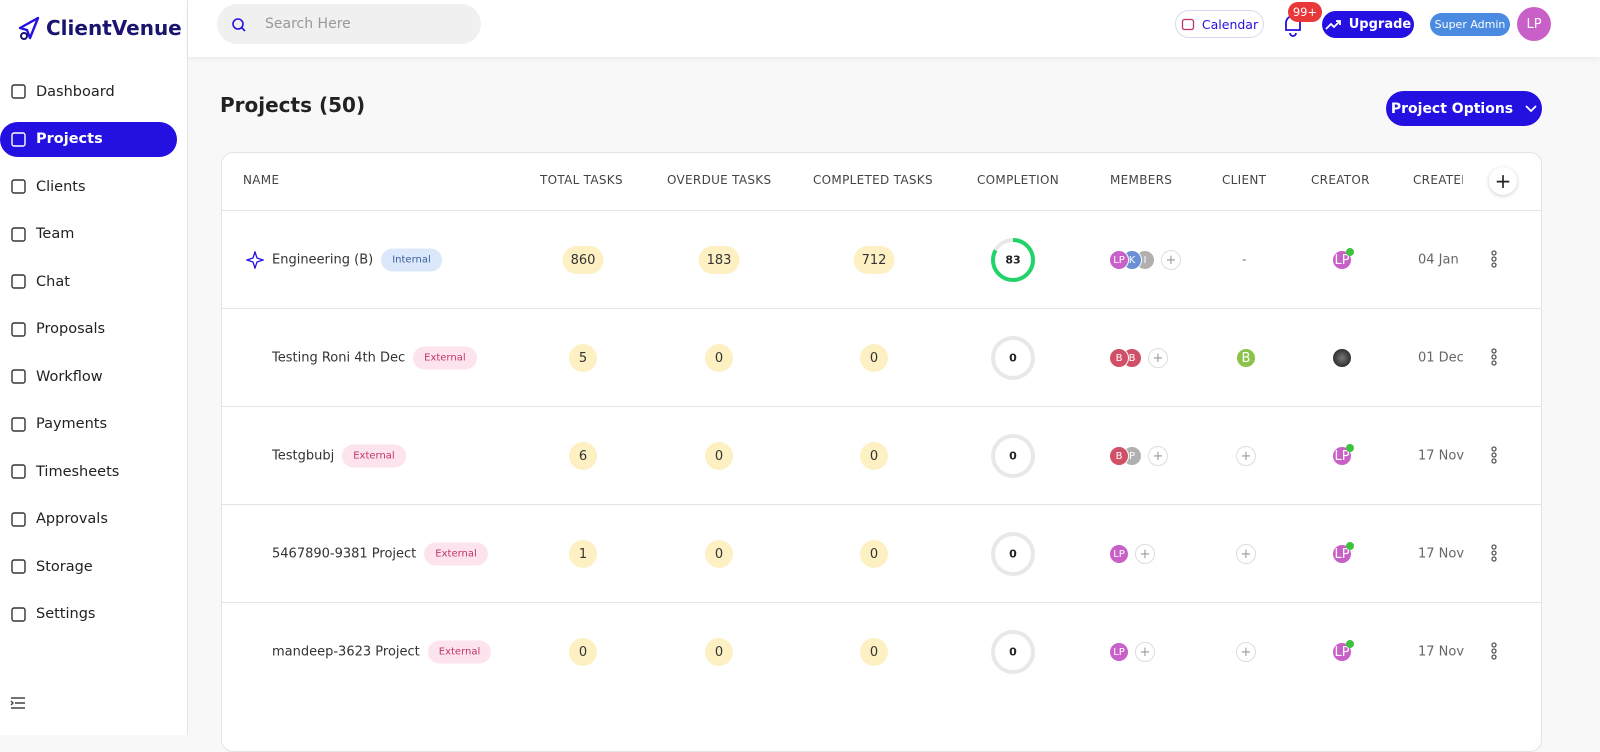  What do you see at coordinates (323, 260) in the screenshot?
I see `project-name: Engineering (B)` at bounding box center [323, 260].